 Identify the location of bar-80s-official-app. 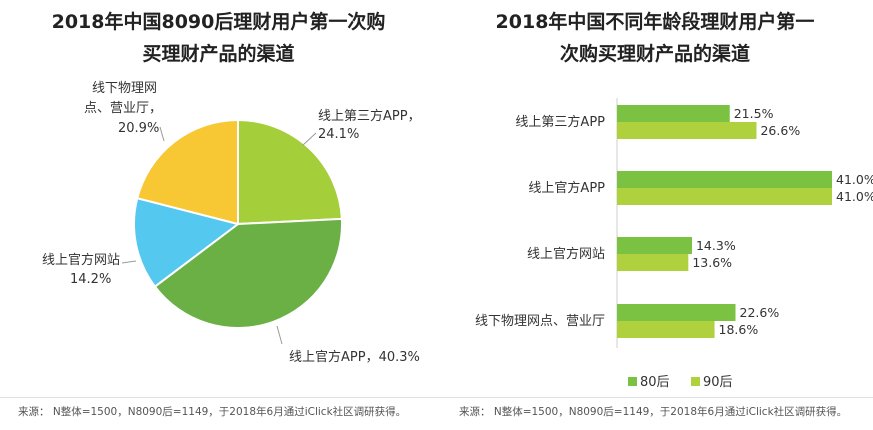
(724, 179).